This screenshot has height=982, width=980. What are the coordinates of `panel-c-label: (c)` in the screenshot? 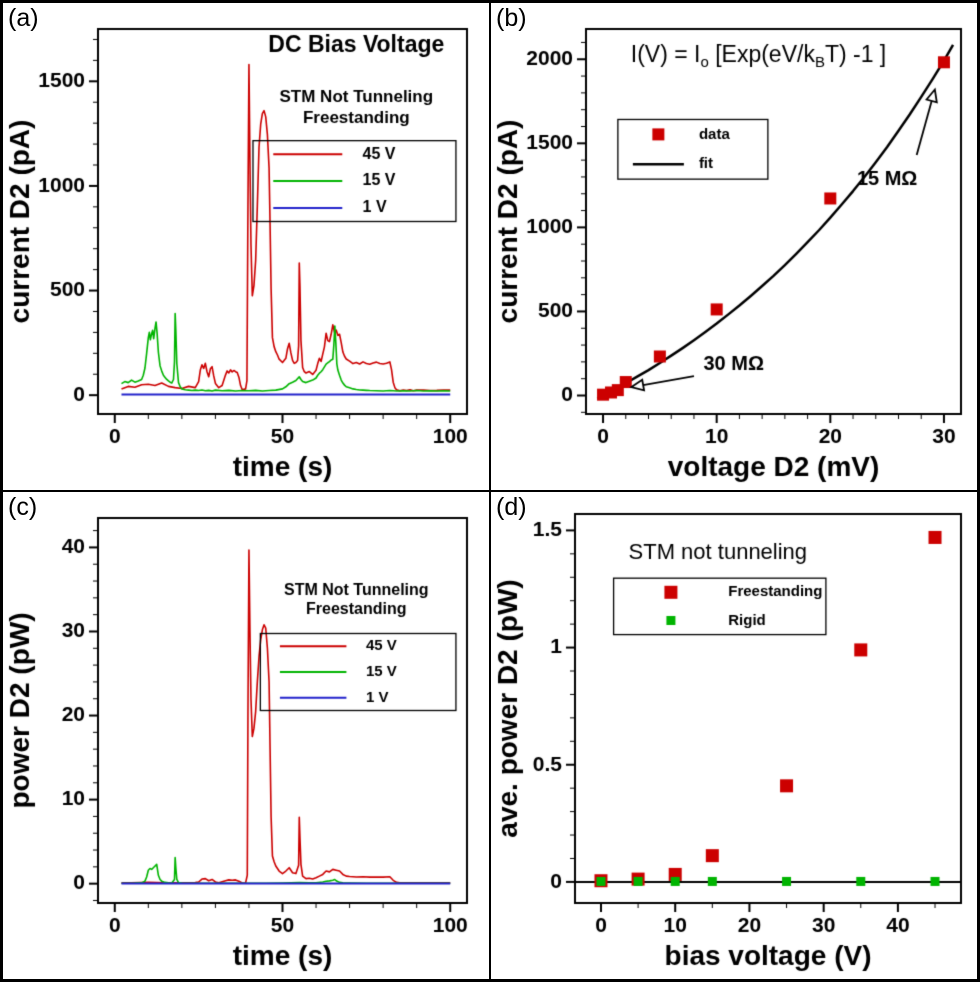 It's located at (23, 507).